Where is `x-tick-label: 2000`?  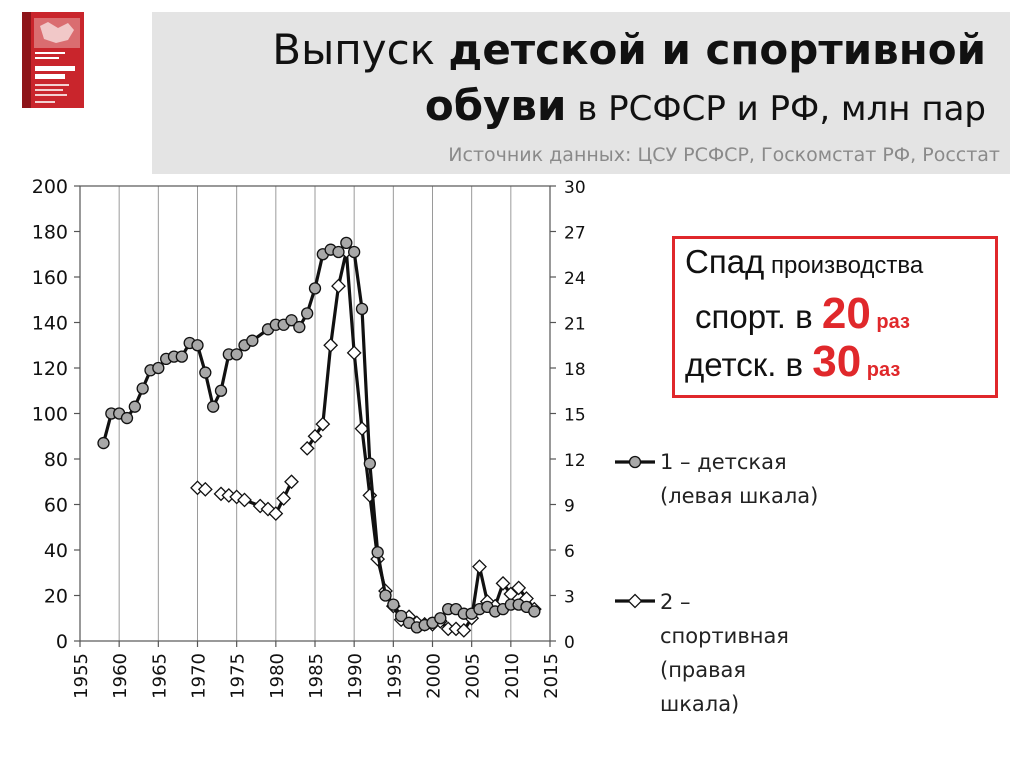
x-tick-label: 2000 is located at coordinates (434, 676).